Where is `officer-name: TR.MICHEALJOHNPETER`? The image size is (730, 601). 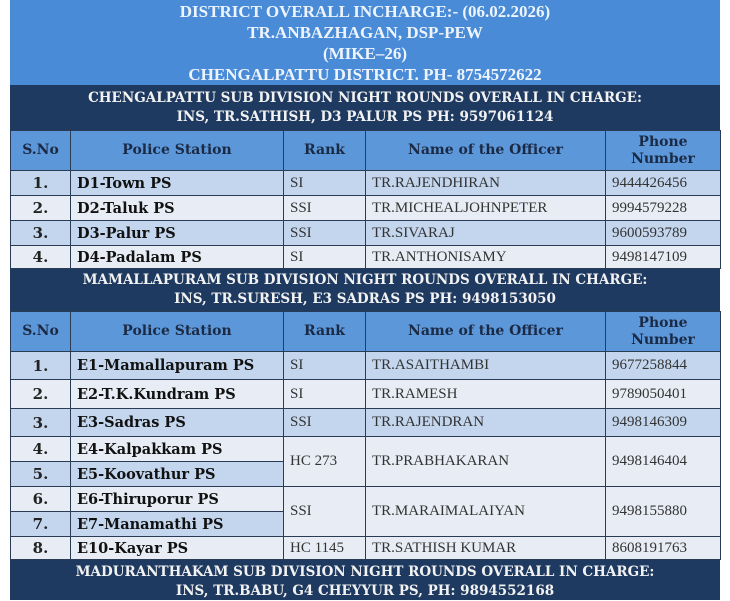 officer-name: TR.MICHEALJOHNPETER is located at coordinates (485, 208).